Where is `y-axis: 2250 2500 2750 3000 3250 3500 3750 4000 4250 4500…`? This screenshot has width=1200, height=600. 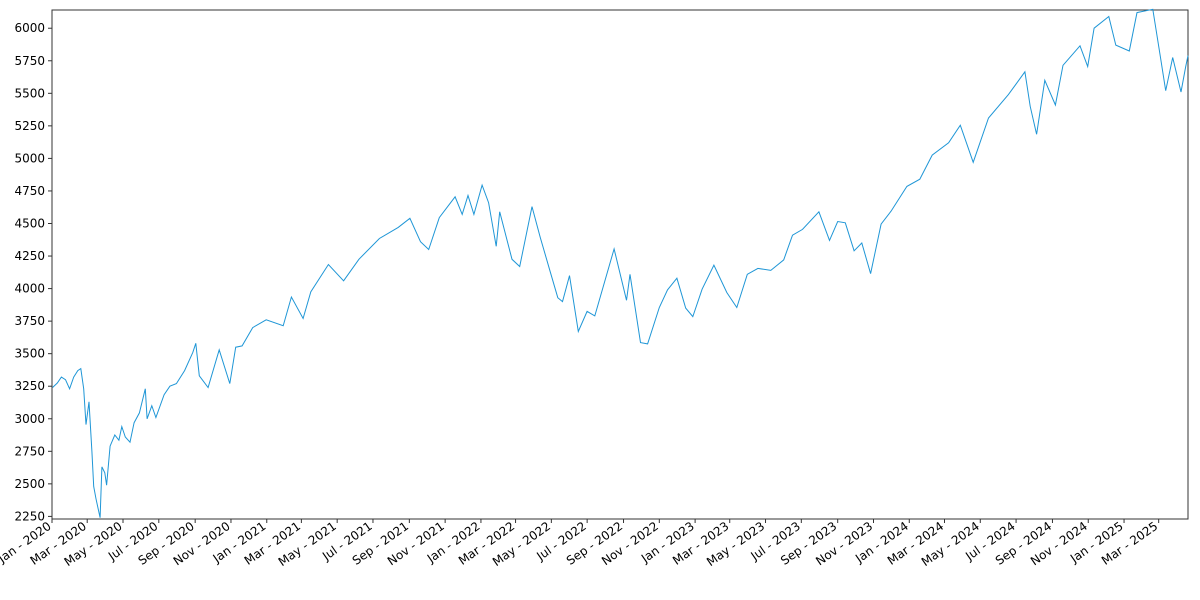
y-axis: 2250 2500 2750 3000 3250 3500 3750 4000 4250 4500… is located at coordinates (33, 272).